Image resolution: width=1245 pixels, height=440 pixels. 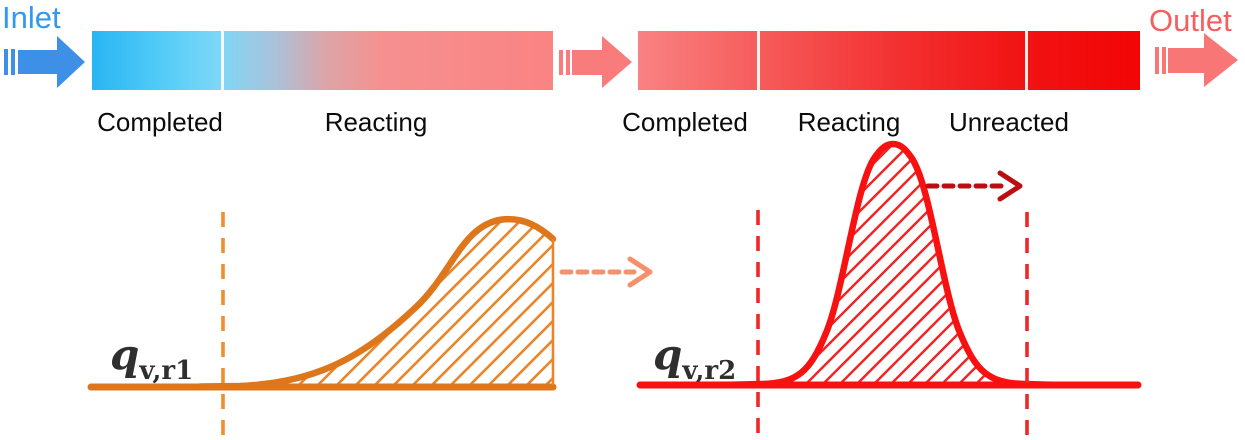 I want to click on outlet-arrow-icon, so click(x=1196, y=60).